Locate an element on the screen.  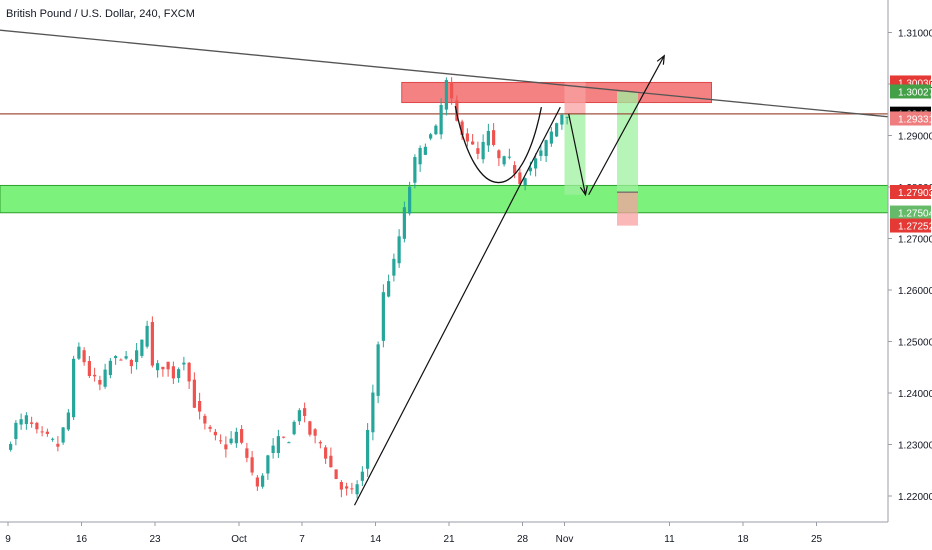
price-tag-label: 1.30030 is located at coordinates (915, 83).